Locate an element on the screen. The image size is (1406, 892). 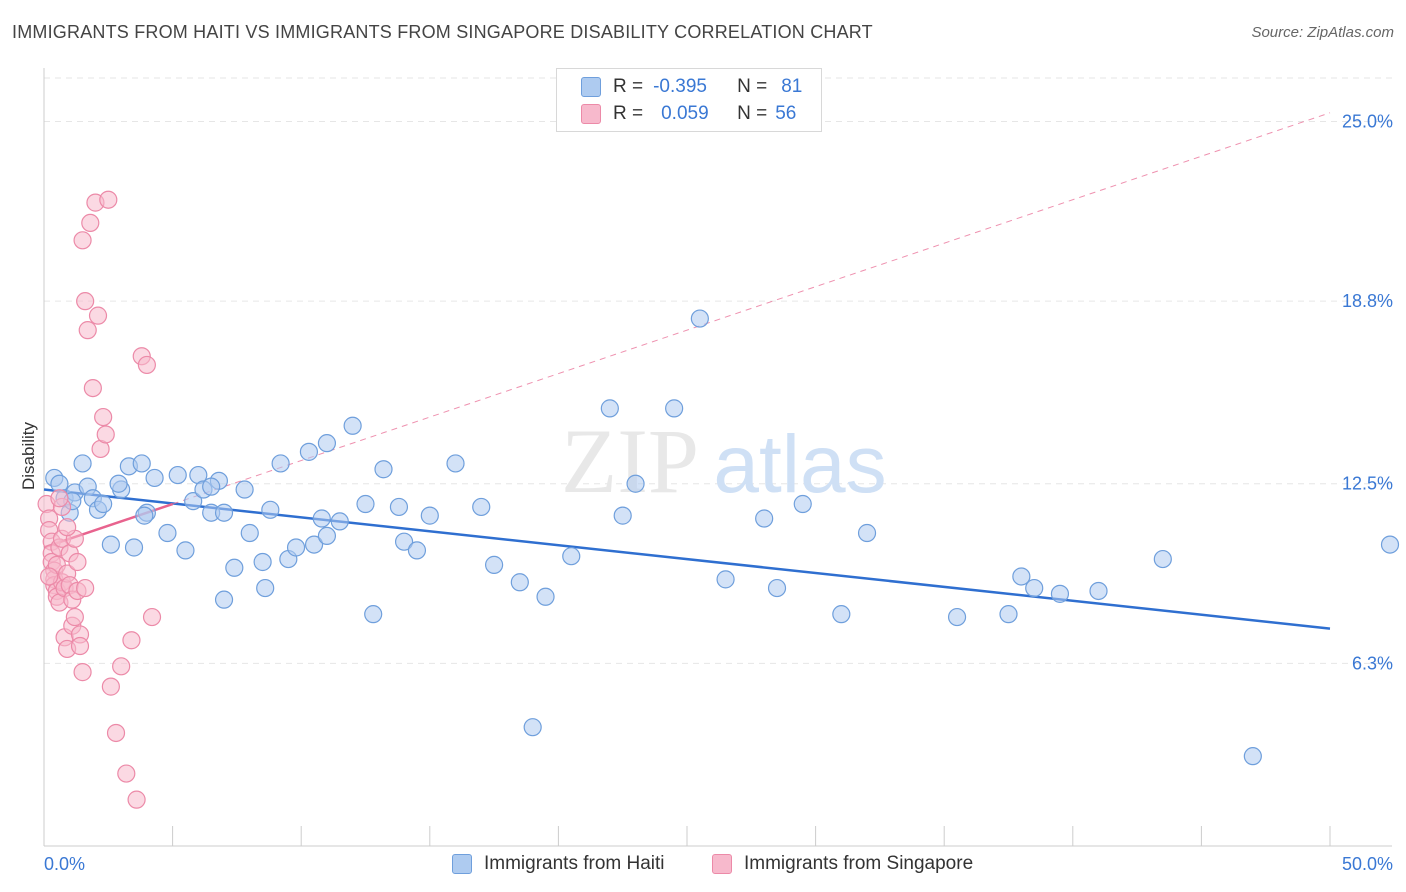
y-tick-label: 25.0% is located at coordinates (1367, 121).